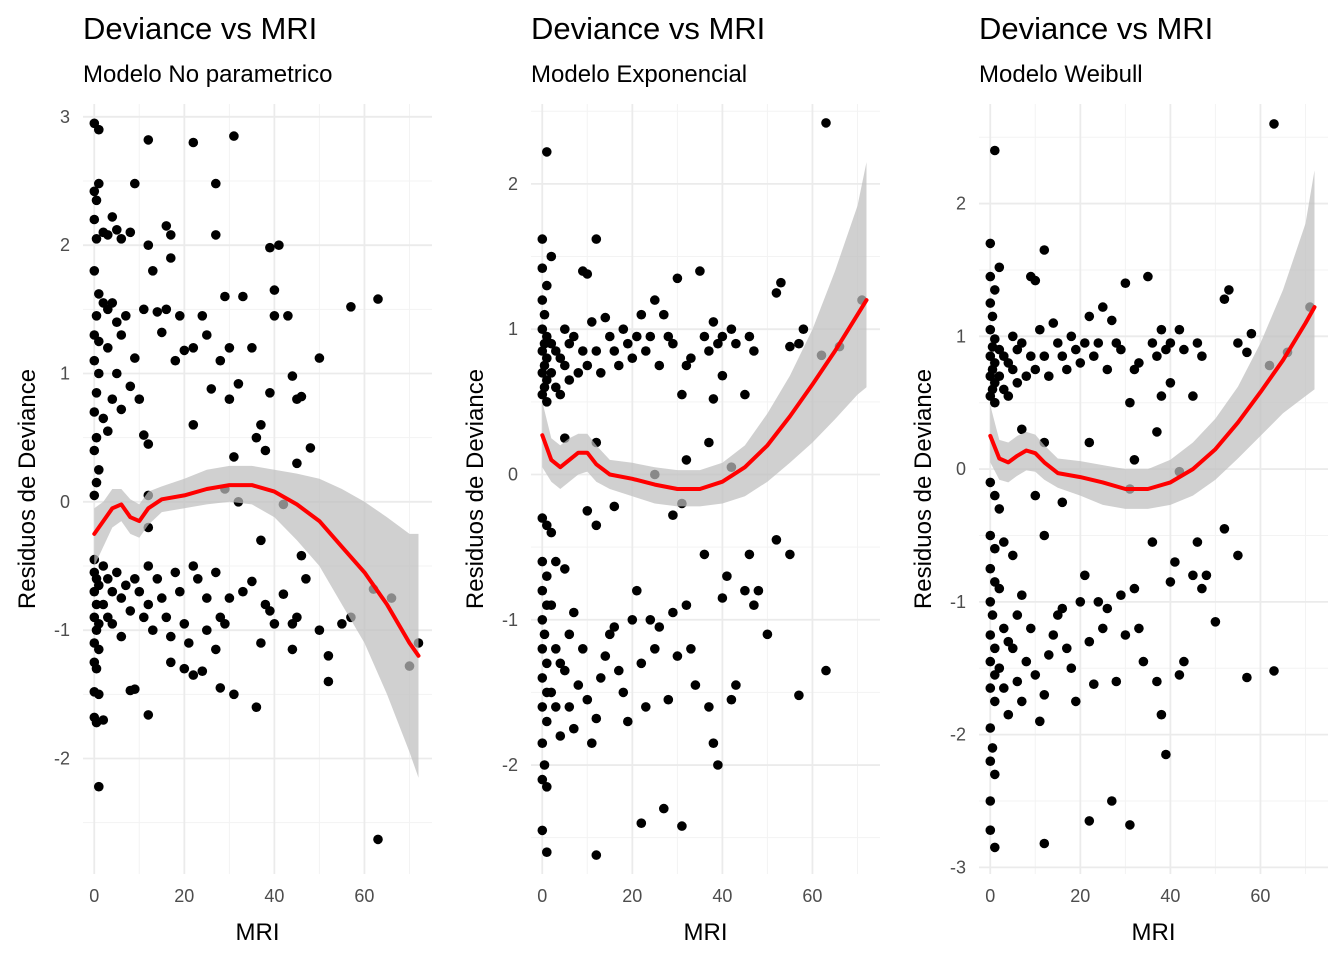 Image resolution: width=1344 pixels, height=960 pixels. Describe the element at coordinates (1080, 896) in the screenshot. I see `x-tick-label: 20` at that location.